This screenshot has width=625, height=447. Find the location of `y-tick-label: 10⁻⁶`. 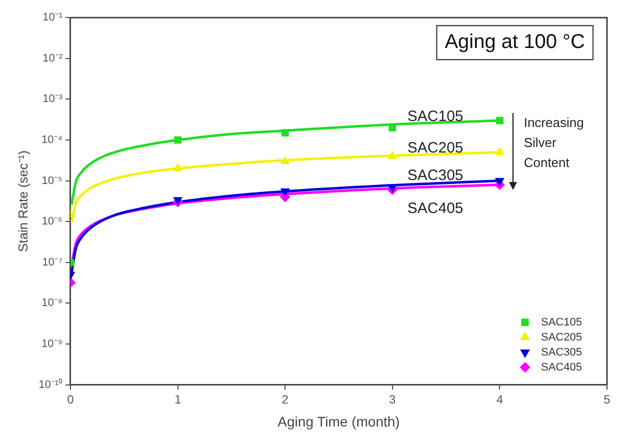

y-tick-label: 10⁻⁶ is located at coordinates (52, 222).